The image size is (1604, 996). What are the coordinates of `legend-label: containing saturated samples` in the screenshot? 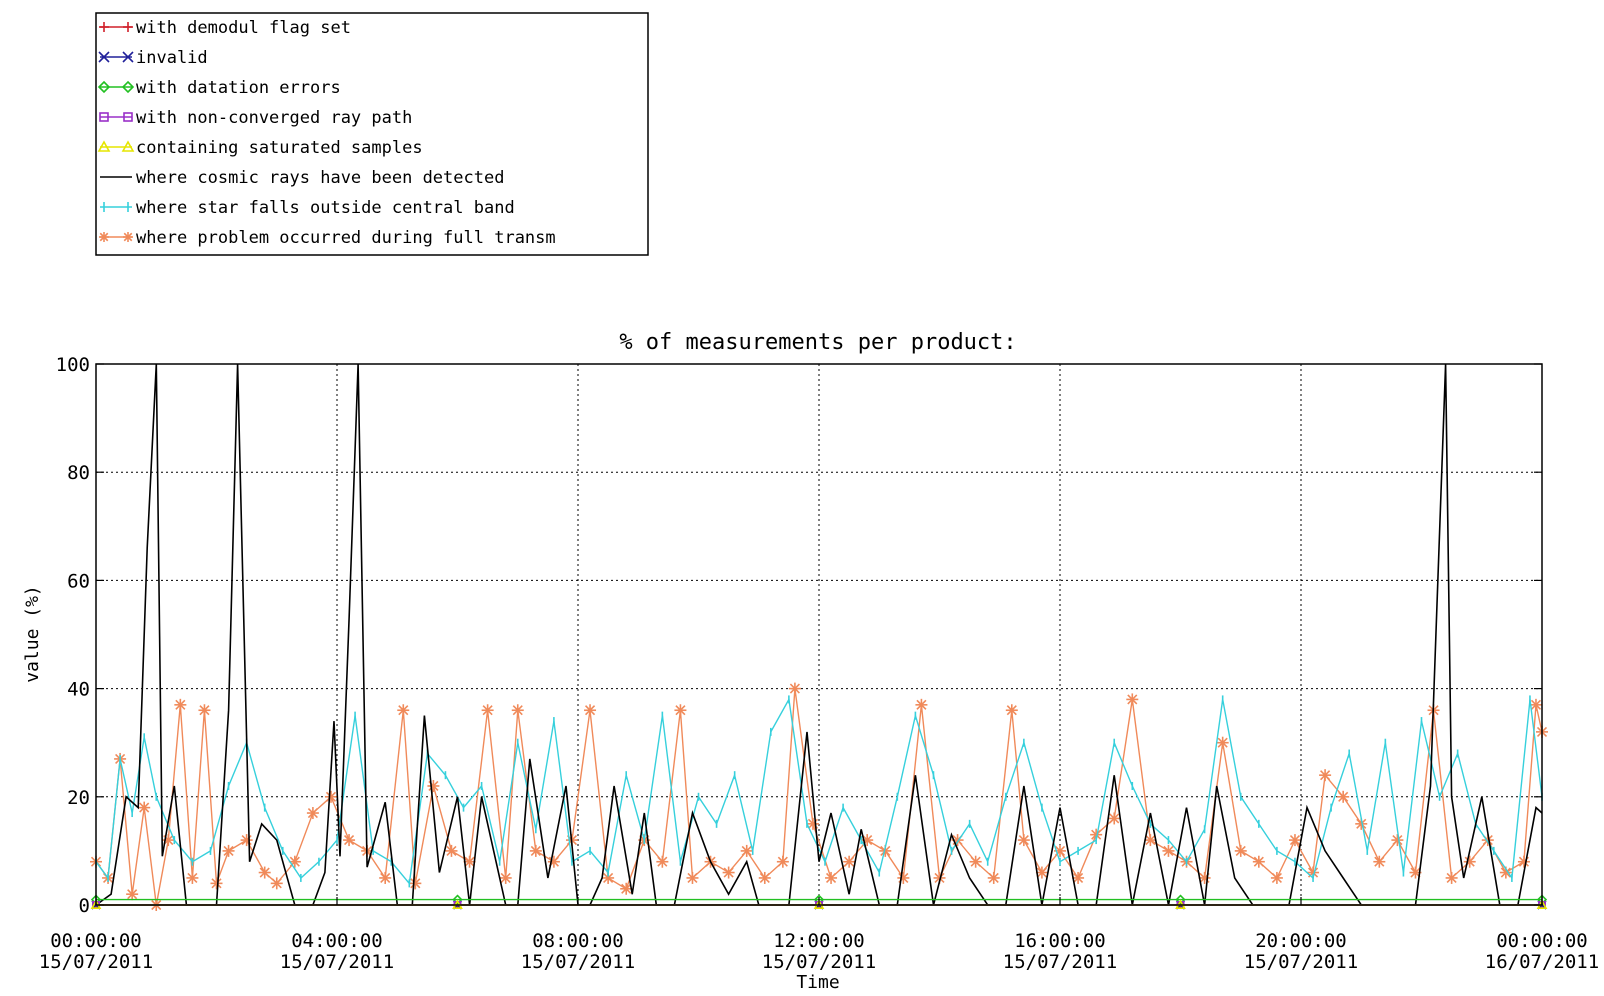 It's located at (279, 148).